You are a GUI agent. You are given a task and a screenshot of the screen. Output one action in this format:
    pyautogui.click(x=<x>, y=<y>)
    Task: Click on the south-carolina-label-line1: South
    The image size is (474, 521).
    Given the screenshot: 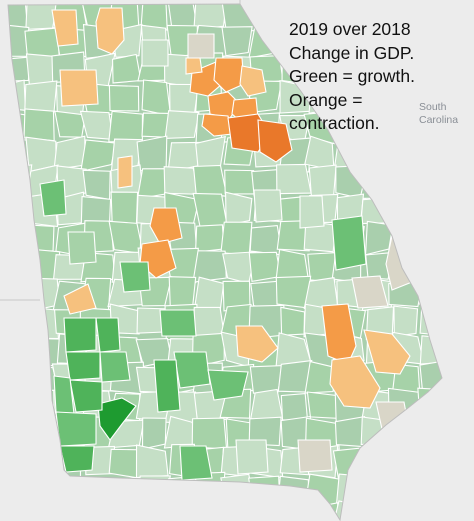 What is the action you would take?
    pyautogui.click(x=433, y=107)
    